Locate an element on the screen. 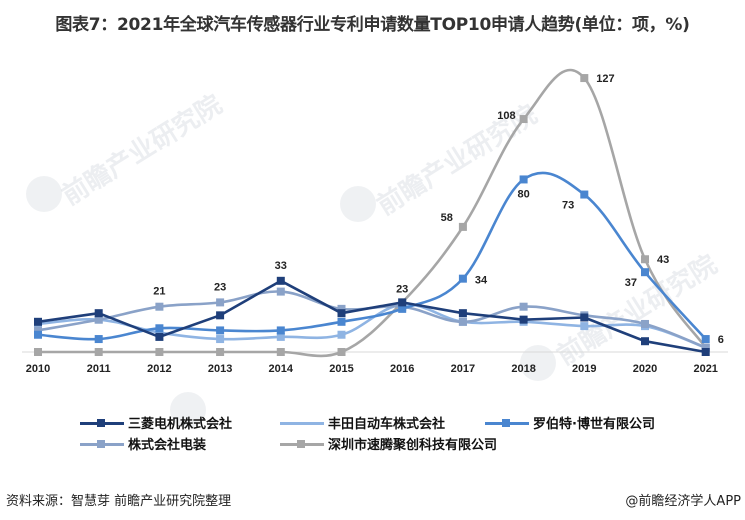 This screenshot has height=520, width=745. legend-item: 深圳市速腾聚创科技有限公司 is located at coordinates (388, 443).